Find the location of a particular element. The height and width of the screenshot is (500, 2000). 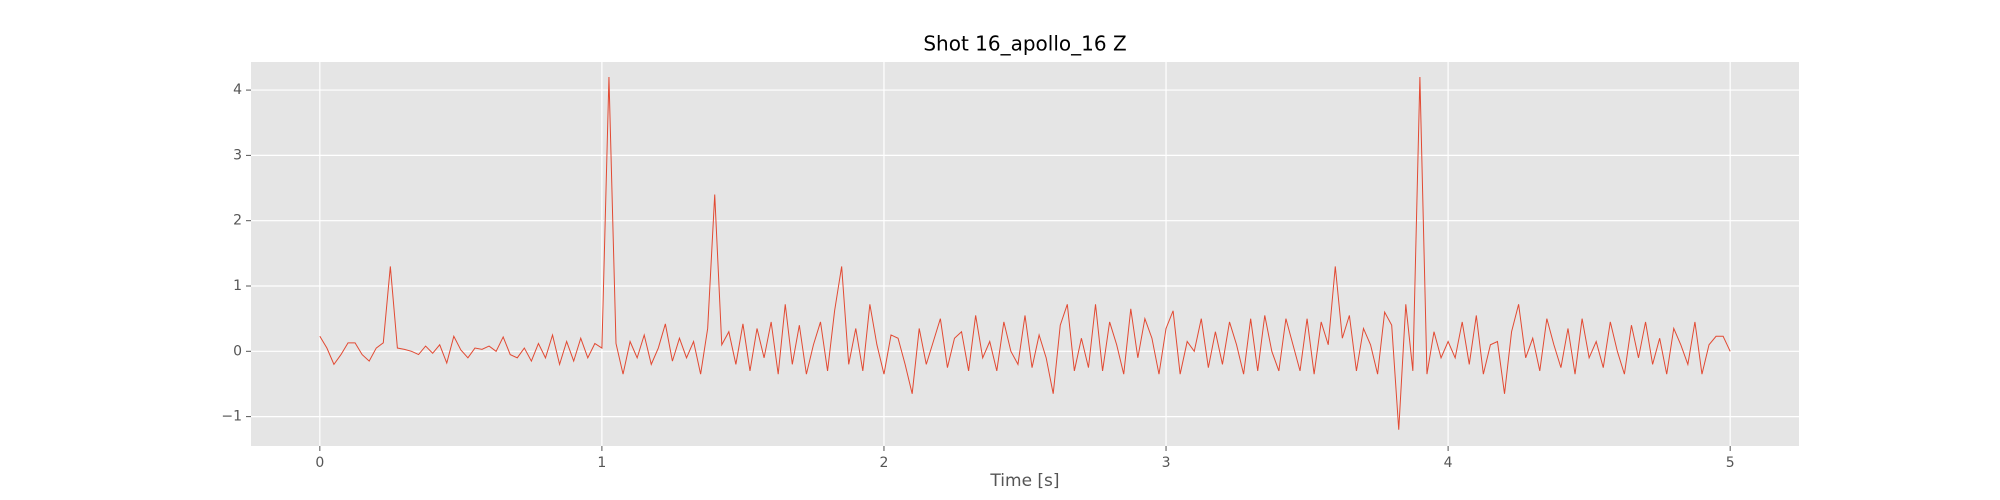

x-tick-label: 0 is located at coordinates (319, 463).